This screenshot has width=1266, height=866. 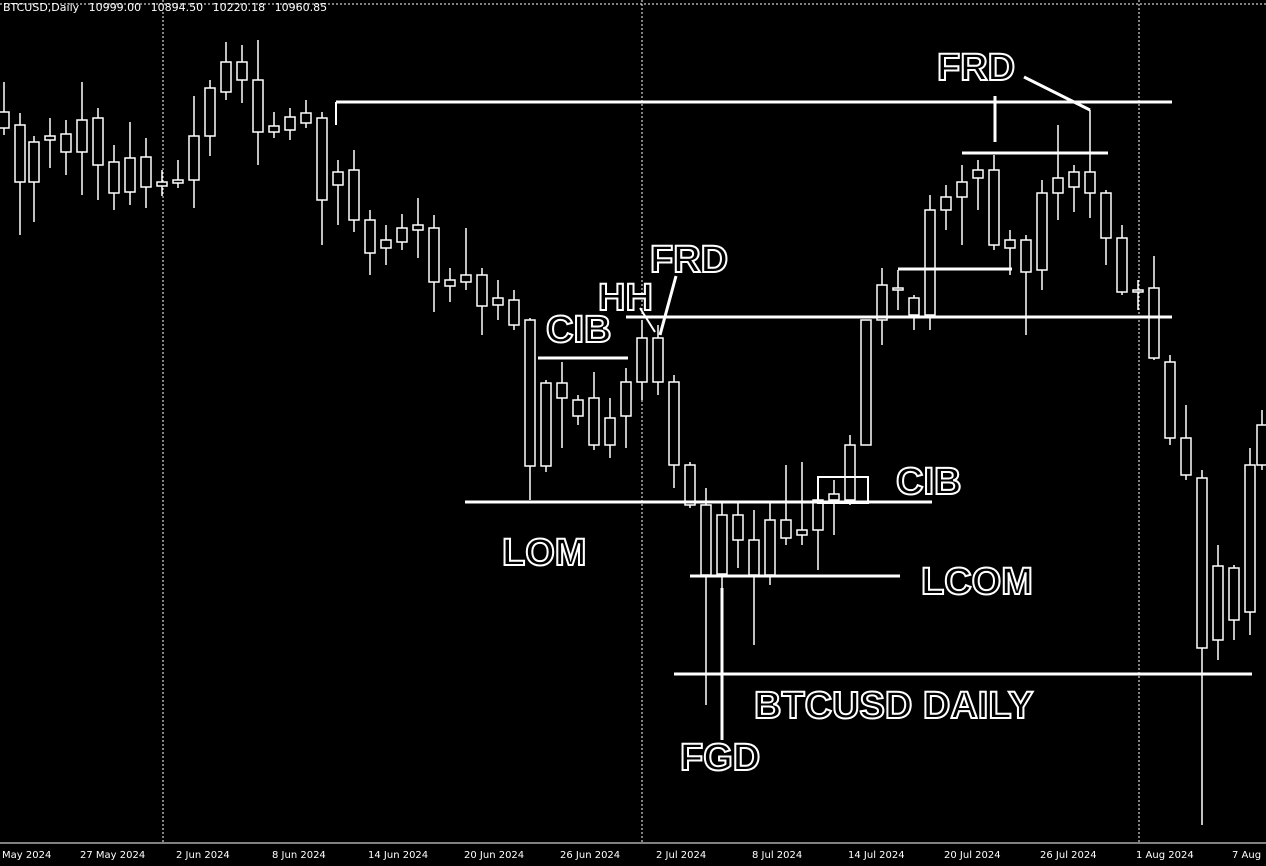 I want to click on symbol-name: BTCUSD,Daily, so click(x=41, y=7).